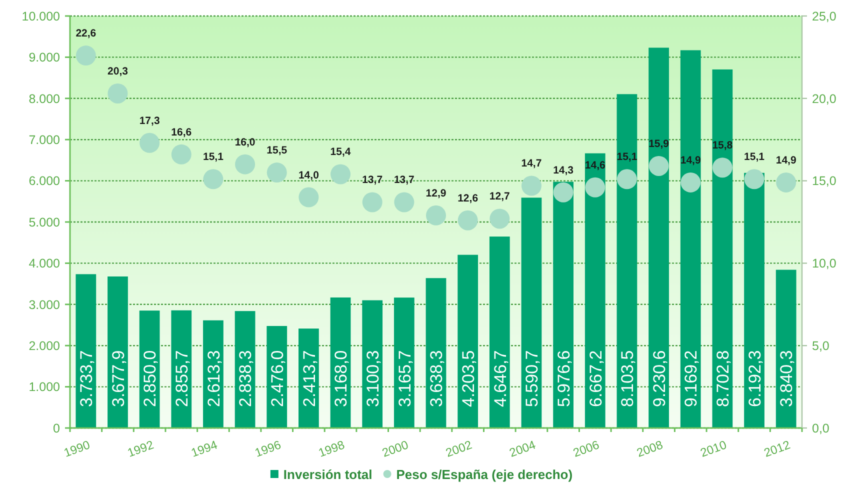 The height and width of the screenshot is (489, 844). I want to click on data-label: 17,3, so click(149, 120).